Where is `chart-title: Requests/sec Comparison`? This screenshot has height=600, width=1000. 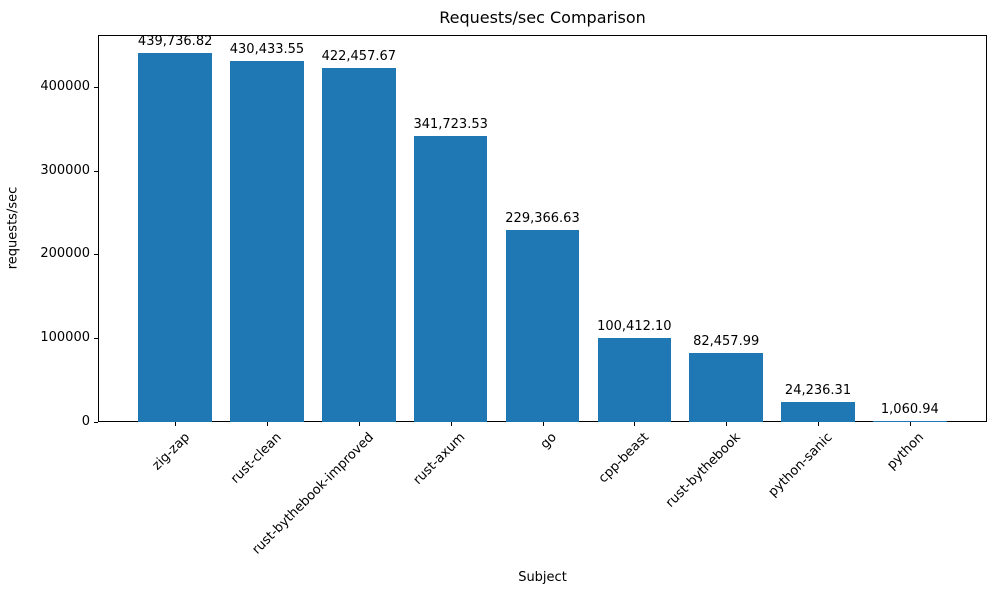
chart-title: Requests/sec Comparison is located at coordinates (542, 17).